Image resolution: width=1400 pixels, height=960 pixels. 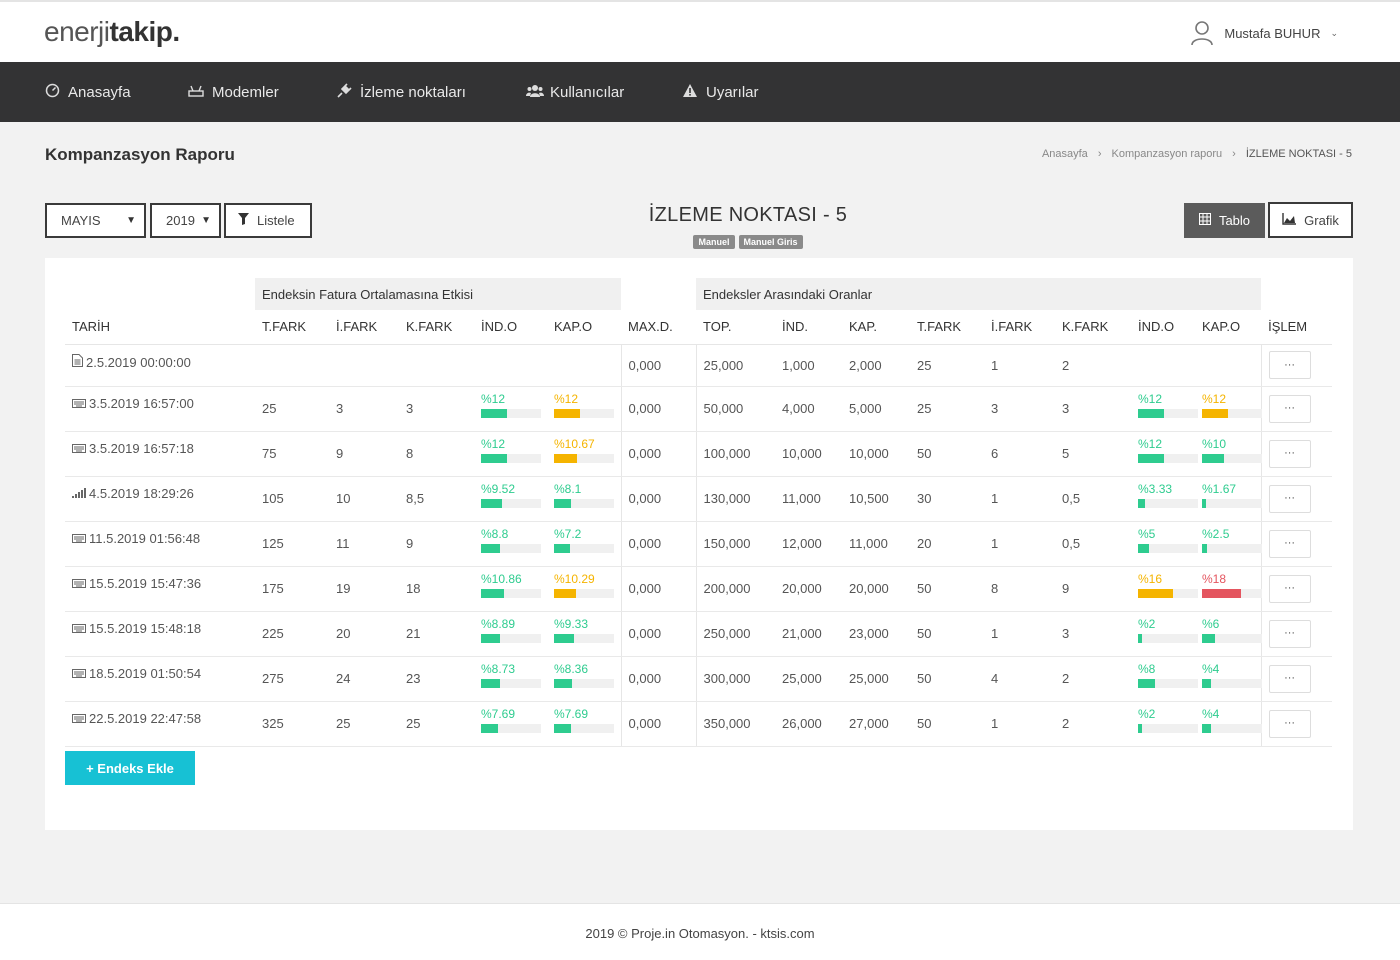 I want to click on col-tfark: T.FARK, so click(x=292, y=327).